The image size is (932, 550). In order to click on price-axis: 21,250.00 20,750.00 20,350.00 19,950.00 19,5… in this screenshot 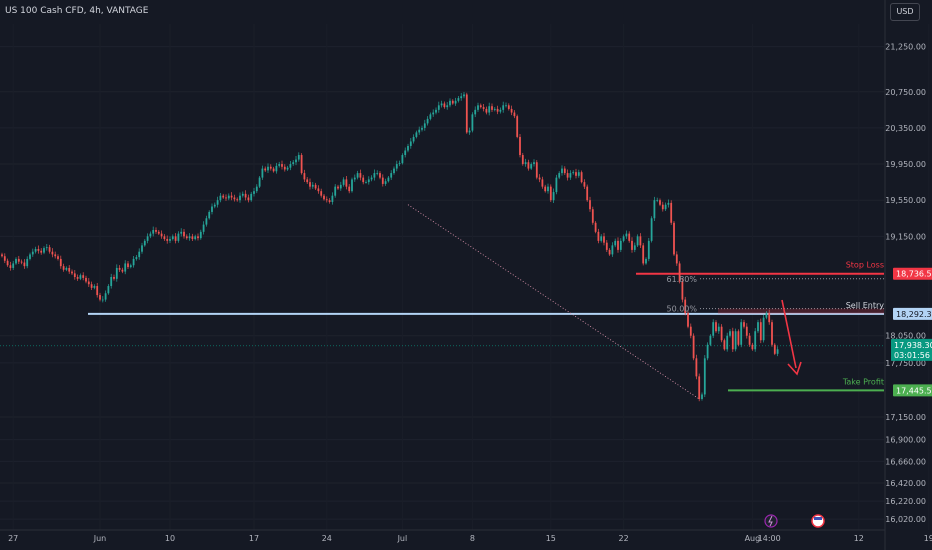, I will do `click(908, 275)`.